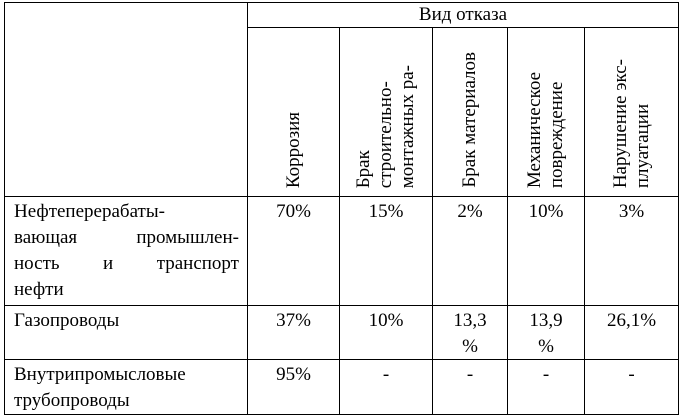 The height and width of the screenshot is (419, 683). Describe the element at coordinates (126, 387) in the screenshot. I see `row-label: Внутрипромысловые трубопроводы` at that location.